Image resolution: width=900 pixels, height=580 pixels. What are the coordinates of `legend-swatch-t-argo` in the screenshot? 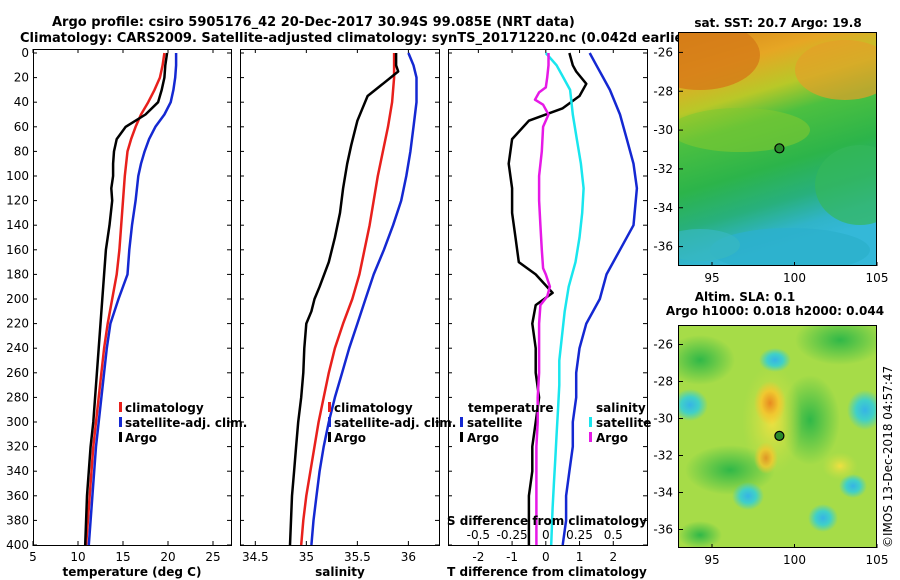 It's located at (461, 437).